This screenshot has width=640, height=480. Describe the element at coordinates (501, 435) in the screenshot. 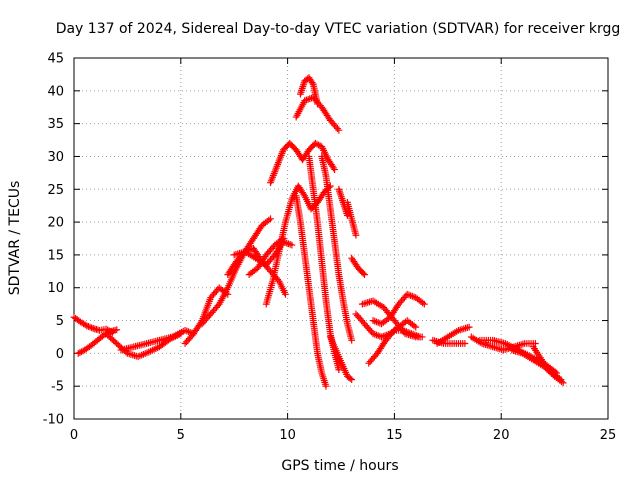

I see `x-tick-label: 20` at that location.